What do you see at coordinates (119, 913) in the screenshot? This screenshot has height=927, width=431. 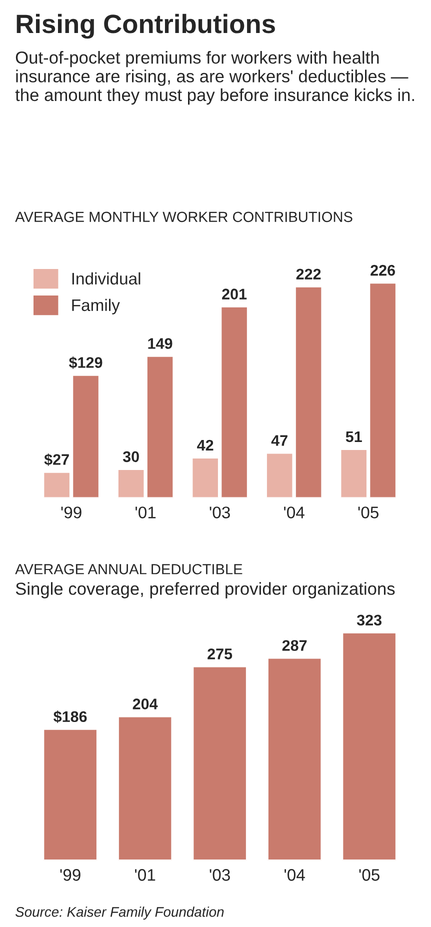 I see `source-note: Source: Kaiser Family Foundation` at bounding box center [119, 913].